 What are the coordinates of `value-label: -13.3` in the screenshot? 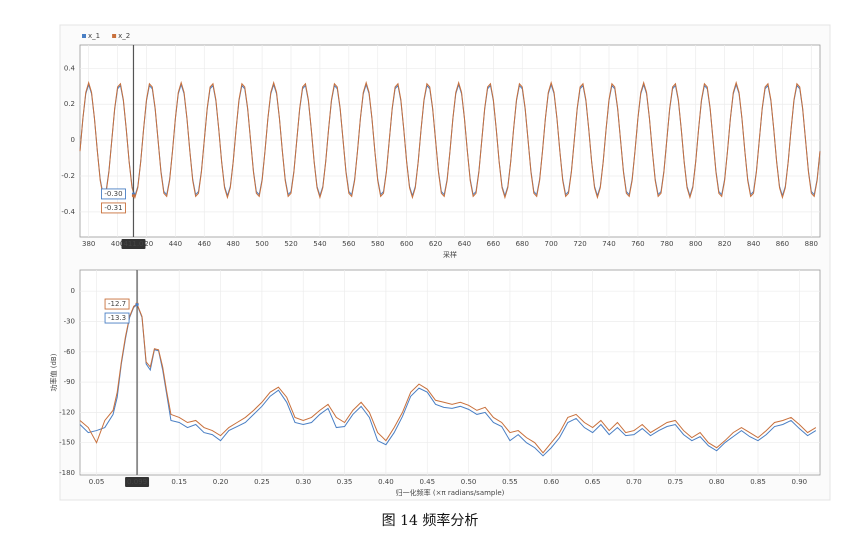 It's located at (117, 318).